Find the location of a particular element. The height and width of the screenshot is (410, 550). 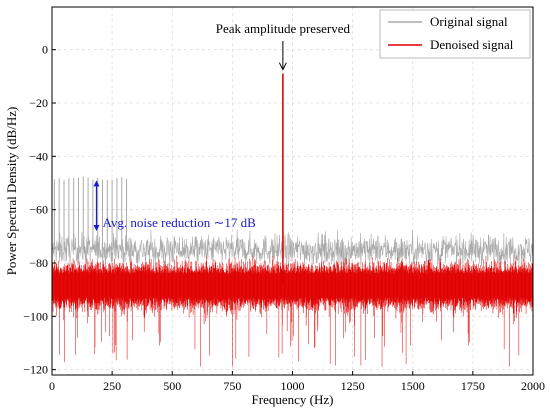

x-axis-ticks: 0 250 500 750 1000 1250 1500 1750 2000 is located at coordinates (297, 382).